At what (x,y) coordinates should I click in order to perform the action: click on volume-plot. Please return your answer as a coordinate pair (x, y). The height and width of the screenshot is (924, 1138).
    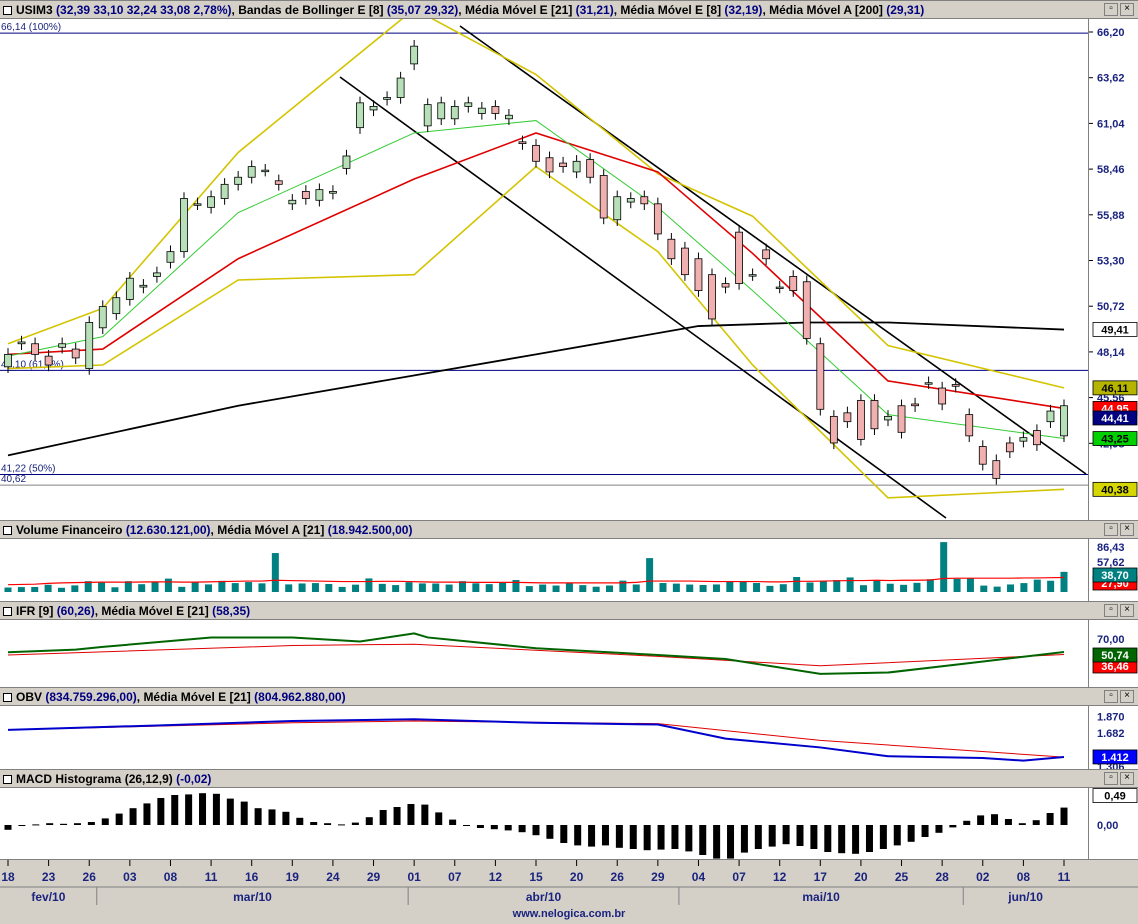
    Looking at the image, I should click on (544, 570).